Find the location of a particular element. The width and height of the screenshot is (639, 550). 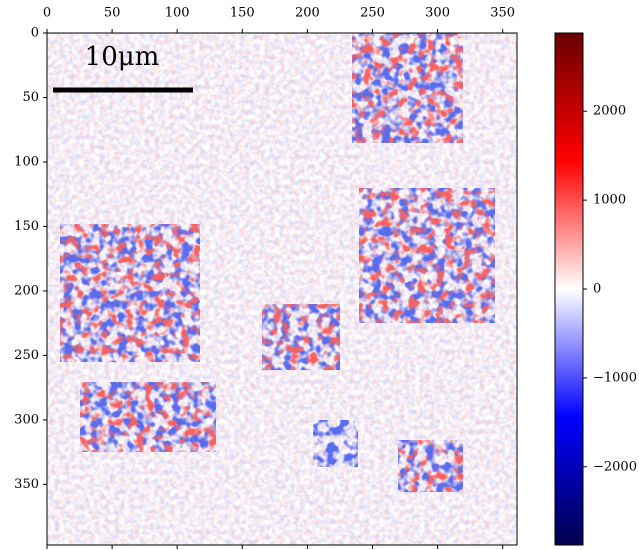

colorbar-tick-label: 2000 is located at coordinates (609, 111).